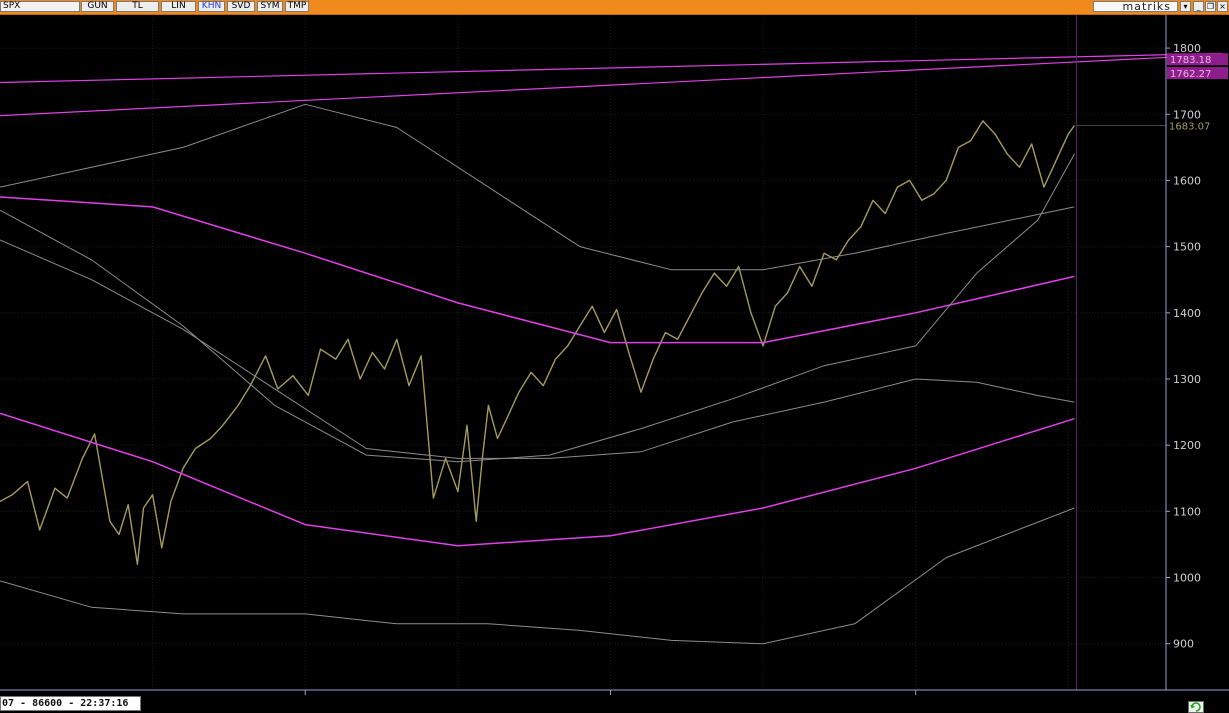 Image resolution: width=1229 pixels, height=713 pixels. Describe the element at coordinates (211, 6) in the screenshot. I see `toolbar-button-khn: KHN` at that location.